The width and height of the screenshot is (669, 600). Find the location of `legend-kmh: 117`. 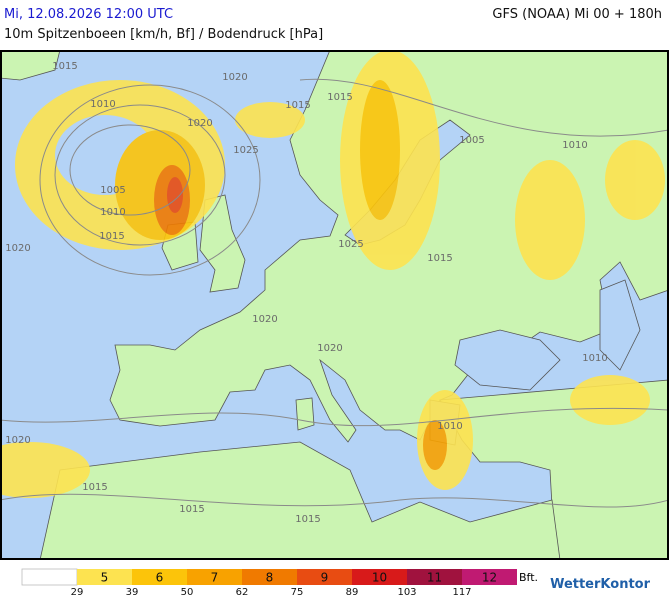

legend-kmh: 117 is located at coordinates (461, 592).